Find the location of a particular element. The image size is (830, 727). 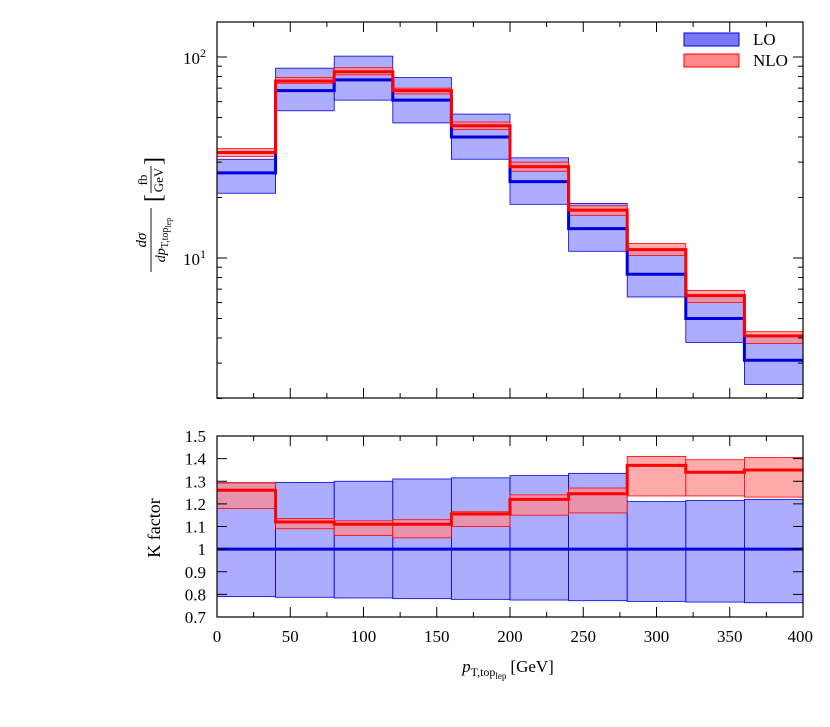

bottom-xtick-label: 150 is located at coordinates (437, 636).